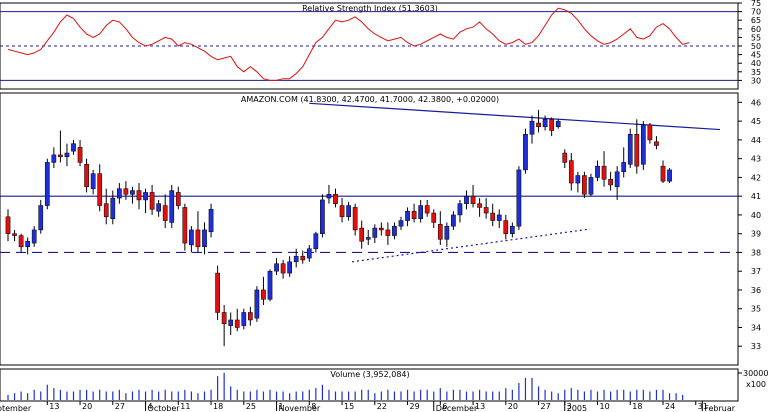 Image resolution: width=770 pixels, height=412 pixels. I want to click on price-tick-label: 38, so click(756, 252).